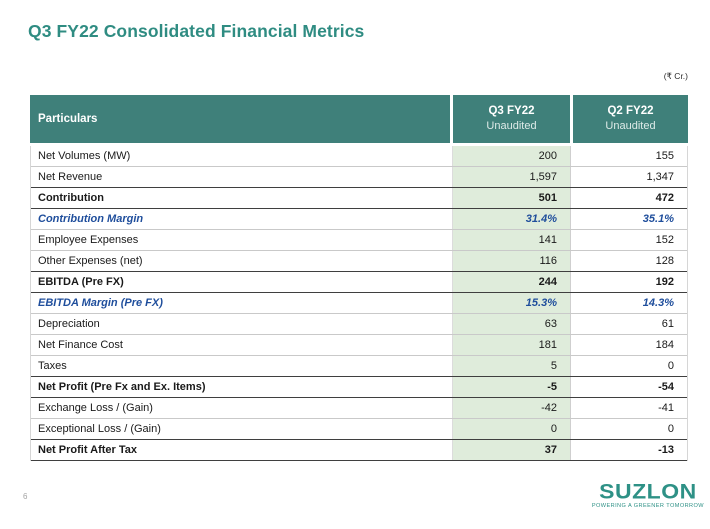 Image resolution: width=710 pixels, height=529 pixels. What do you see at coordinates (658, 303) in the screenshot?
I see `q2-value-cell: 14.3%` at bounding box center [658, 303].